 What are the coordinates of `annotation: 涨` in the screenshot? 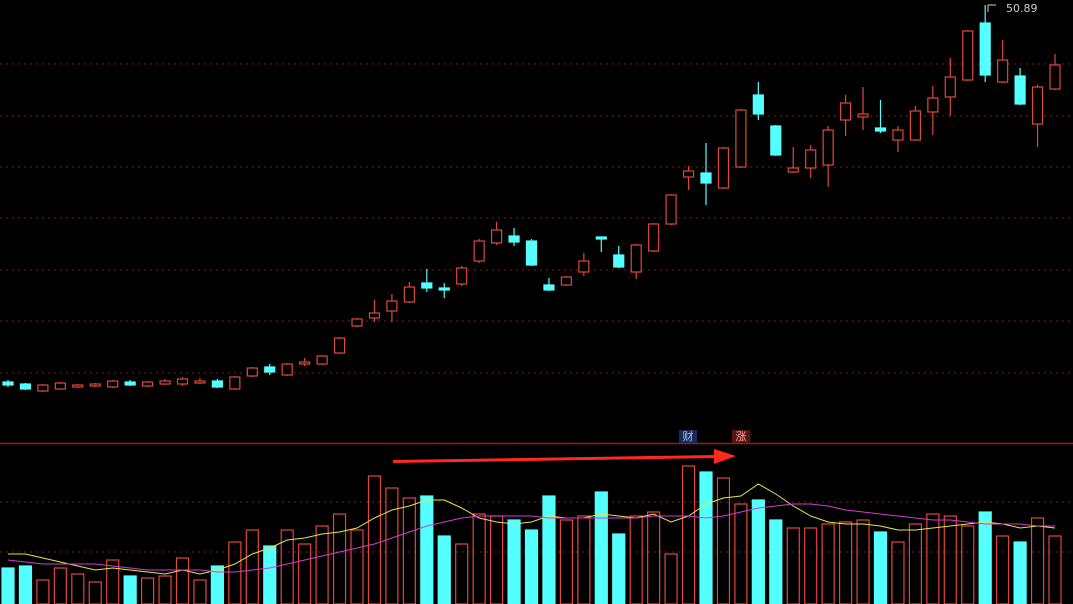 It's located at (741, 436).